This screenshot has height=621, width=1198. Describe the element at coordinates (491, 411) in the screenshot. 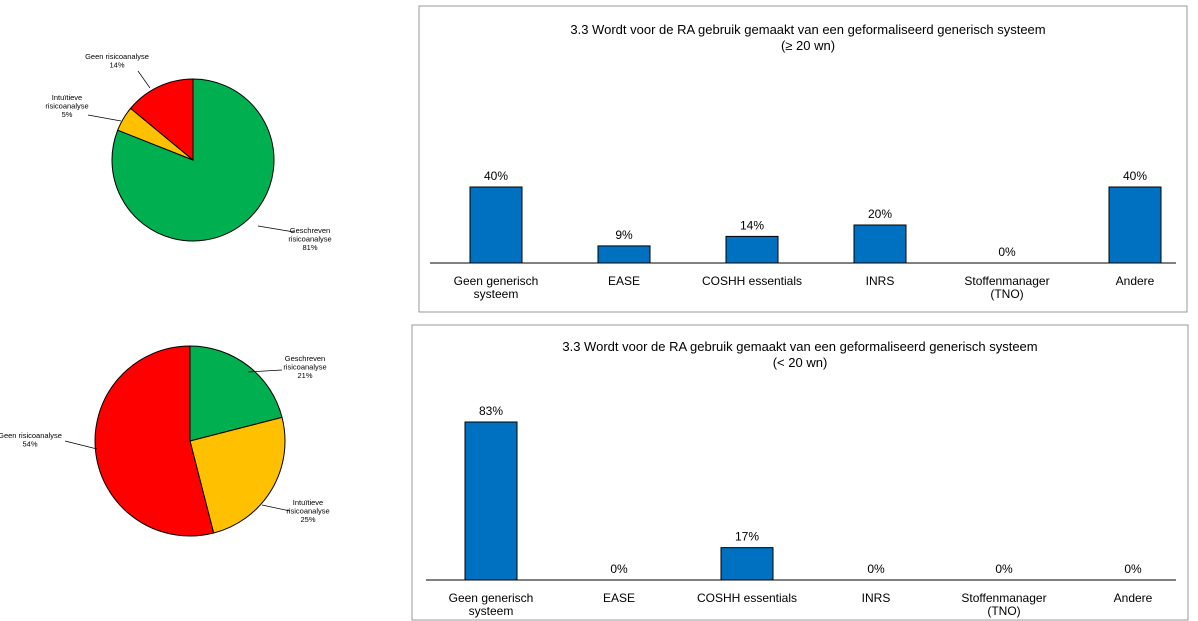

I see `bar-value-label: 83%` at that location.